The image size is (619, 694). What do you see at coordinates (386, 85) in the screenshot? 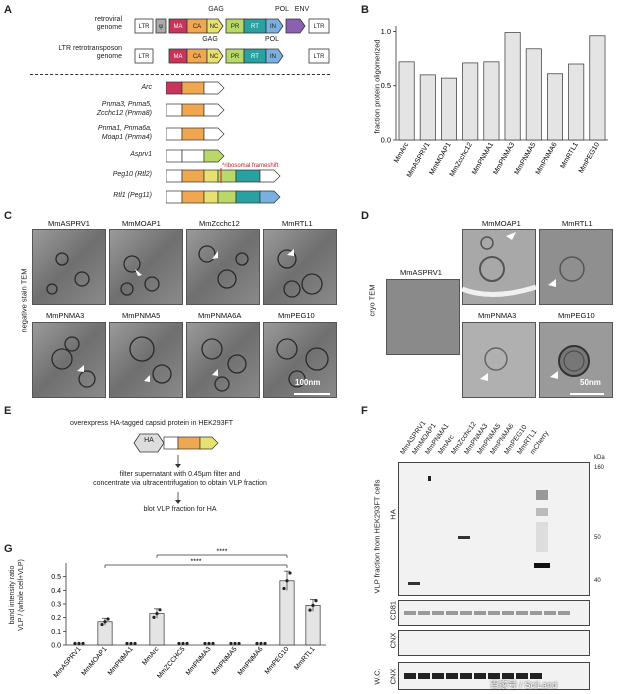
I see `chart-b-ytick-label: 0.5` at bounding box center [386, 85].